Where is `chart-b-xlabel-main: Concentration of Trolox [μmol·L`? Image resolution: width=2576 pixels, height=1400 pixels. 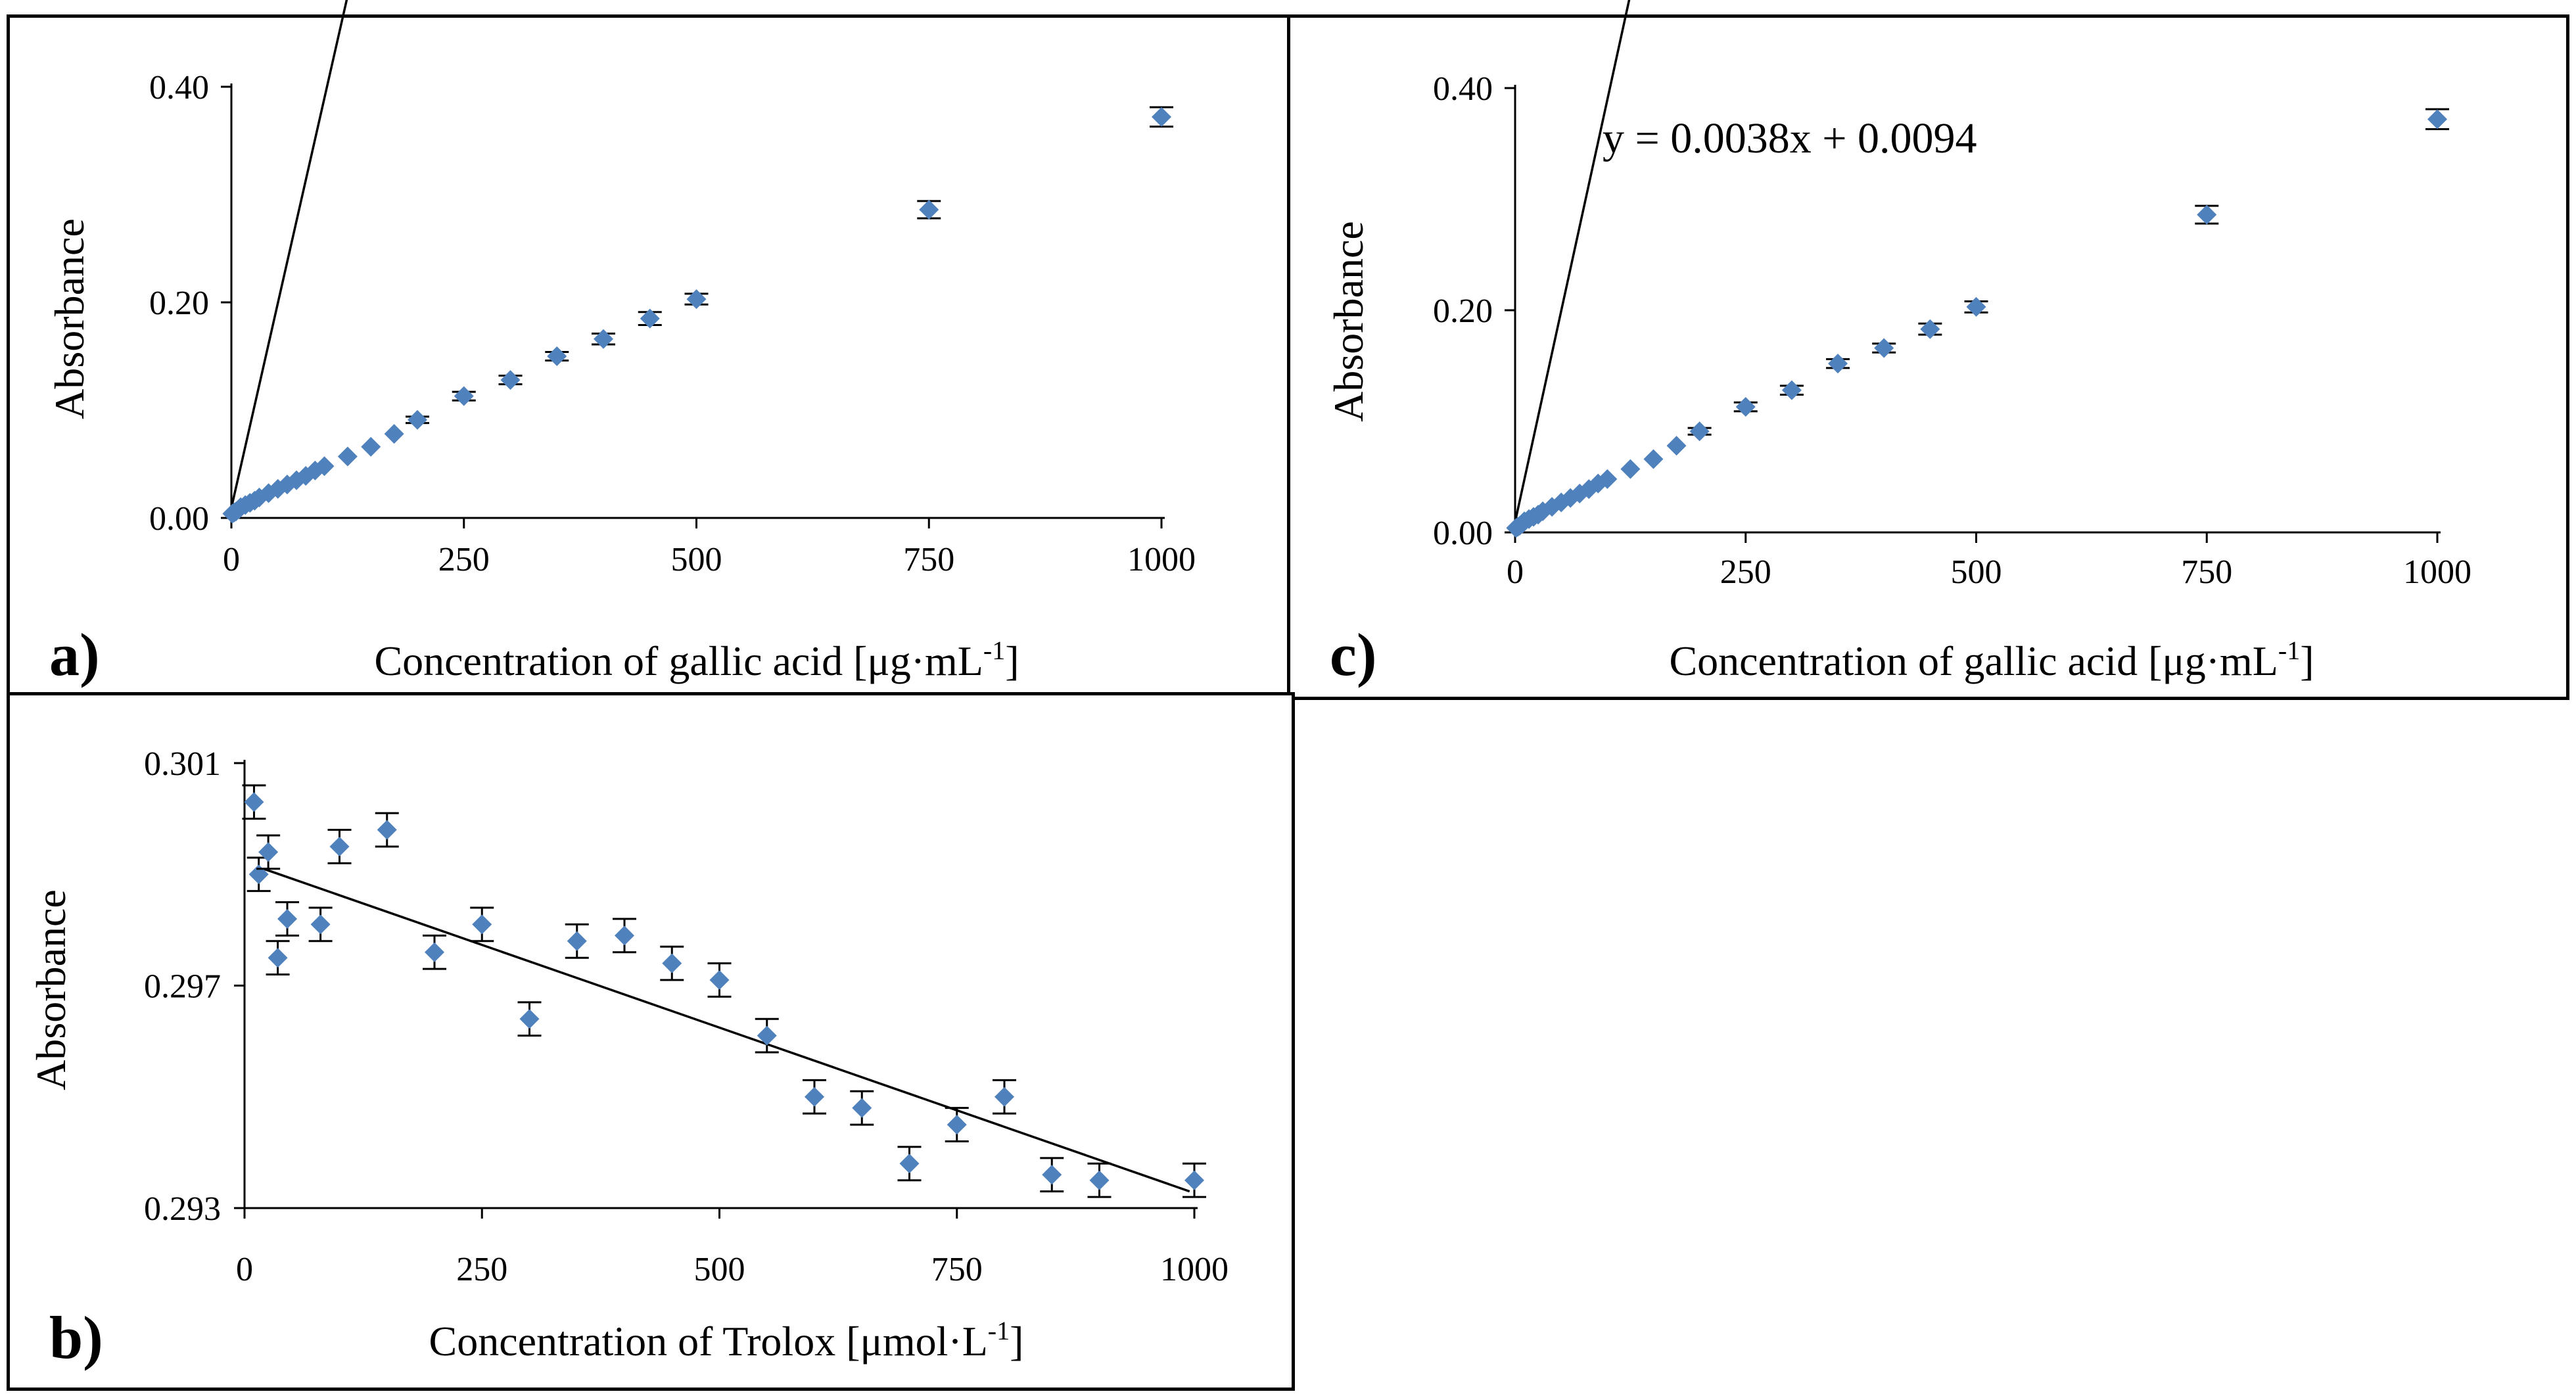
chart-b-xlabel-main: Concentration of Trolox [μmol·L is located at coordinates (708, 1341).